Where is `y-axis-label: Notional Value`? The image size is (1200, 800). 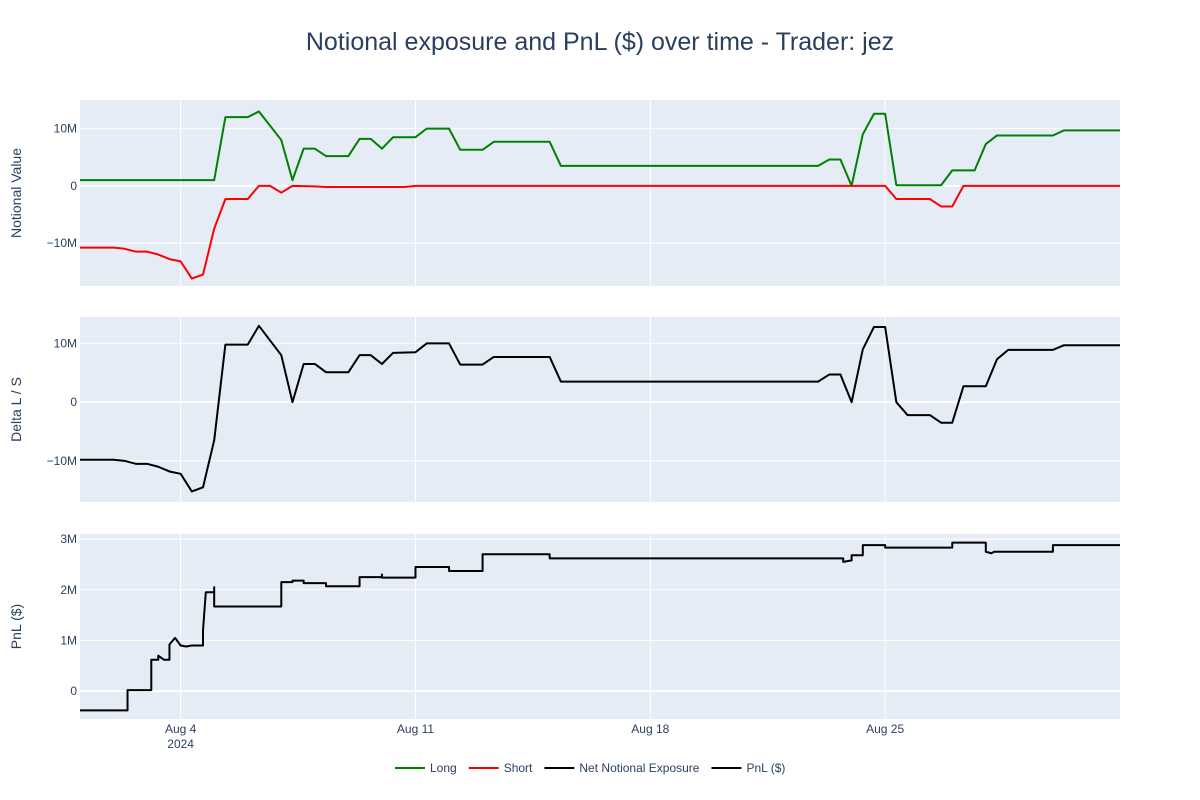
y-axis-label: Notional Value is located at coordinates (16, 193).